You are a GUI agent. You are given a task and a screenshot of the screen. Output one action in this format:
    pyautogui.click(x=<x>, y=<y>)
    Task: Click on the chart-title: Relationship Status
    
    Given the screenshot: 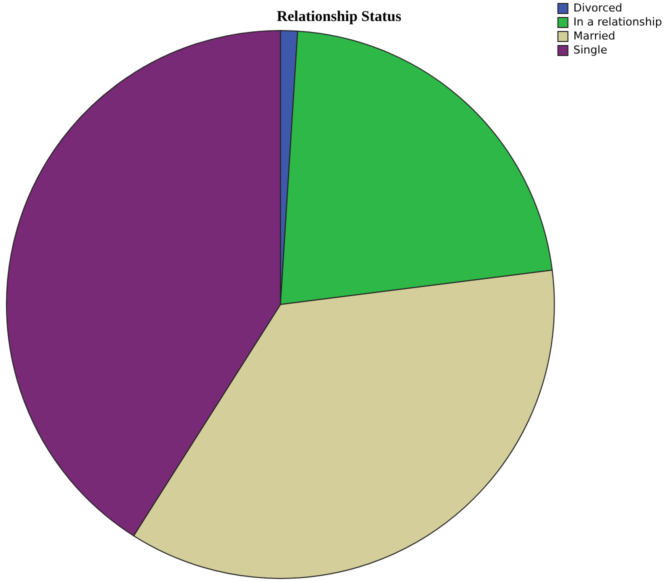 What is the action you would take?
    pyautogui.click(x=339, y=16)
    